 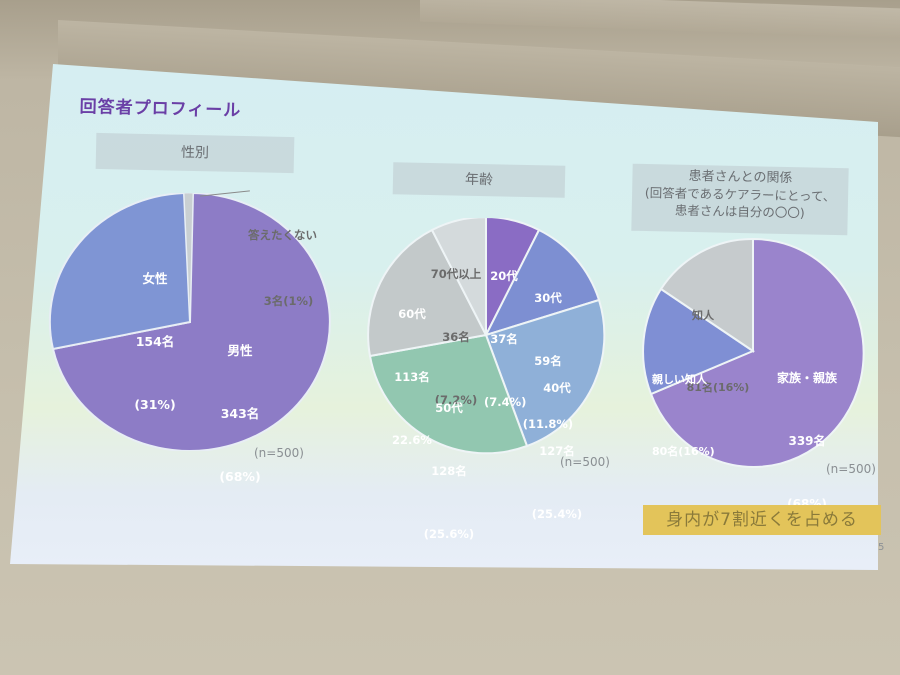 I want to click on summary-banner: 身内が7割近くを占める, so click(x=762, y=520).